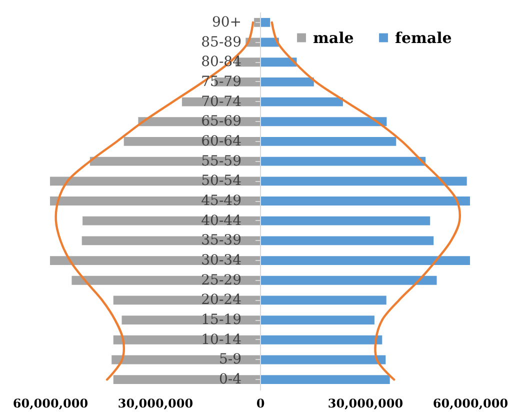  I want to click on y-tick-label: 65-69, so click(221, 122).